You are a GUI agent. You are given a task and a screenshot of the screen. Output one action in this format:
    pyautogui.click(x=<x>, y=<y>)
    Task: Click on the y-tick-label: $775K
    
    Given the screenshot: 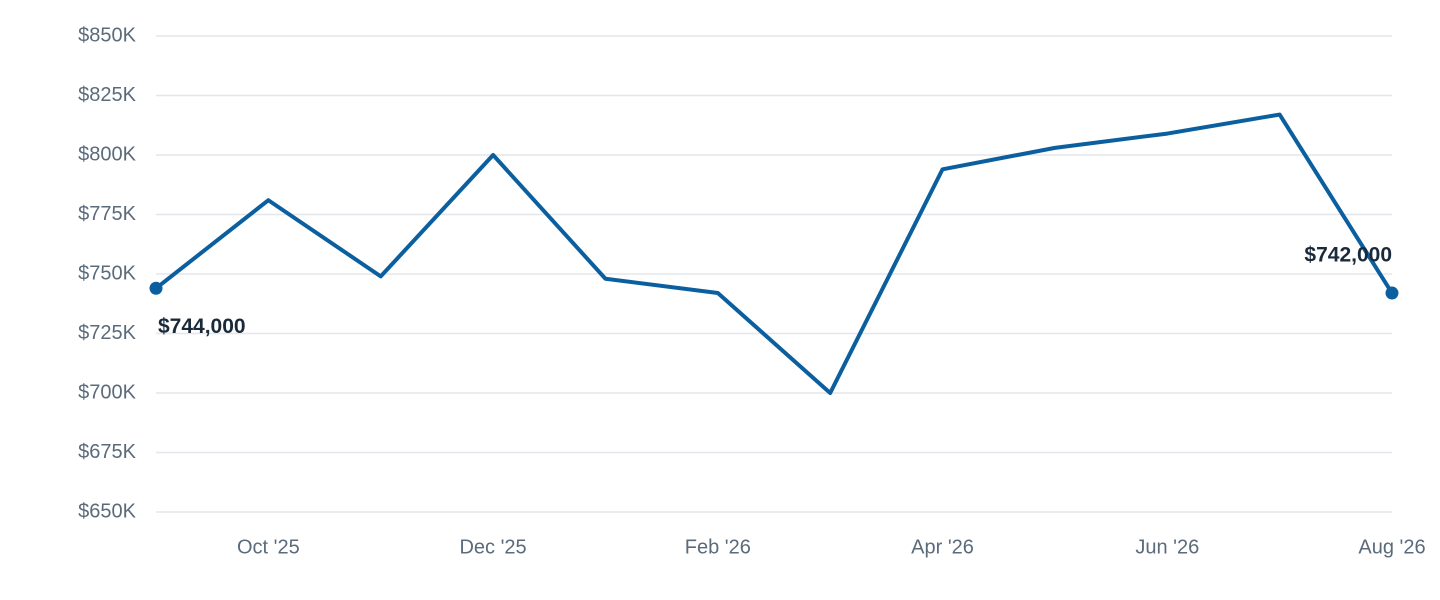 What is the action you would take?
    pyautogui.click(x=107, y=214)
    